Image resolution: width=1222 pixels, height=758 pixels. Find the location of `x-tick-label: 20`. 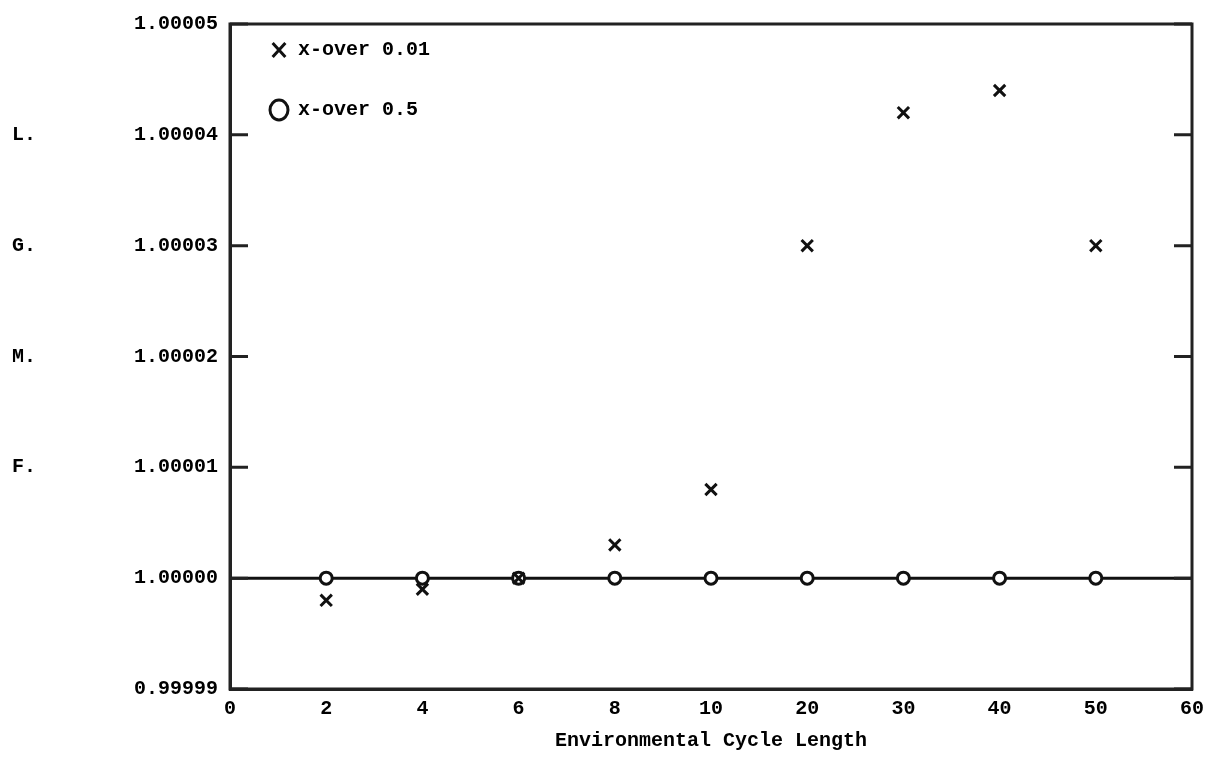

x-tick-label: 20 is located at coordinates (807, 709).